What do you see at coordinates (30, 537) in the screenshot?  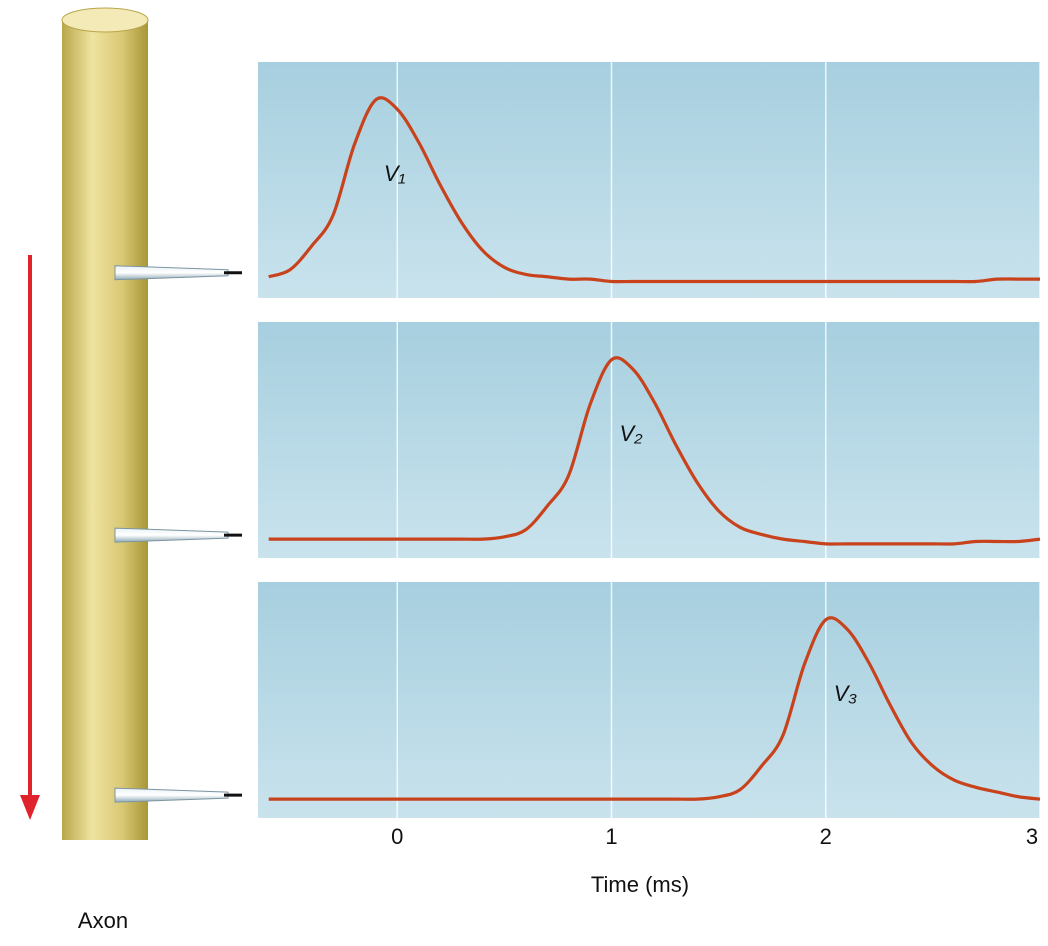 I see `direction-arrow` at bounding box center [30, 537].